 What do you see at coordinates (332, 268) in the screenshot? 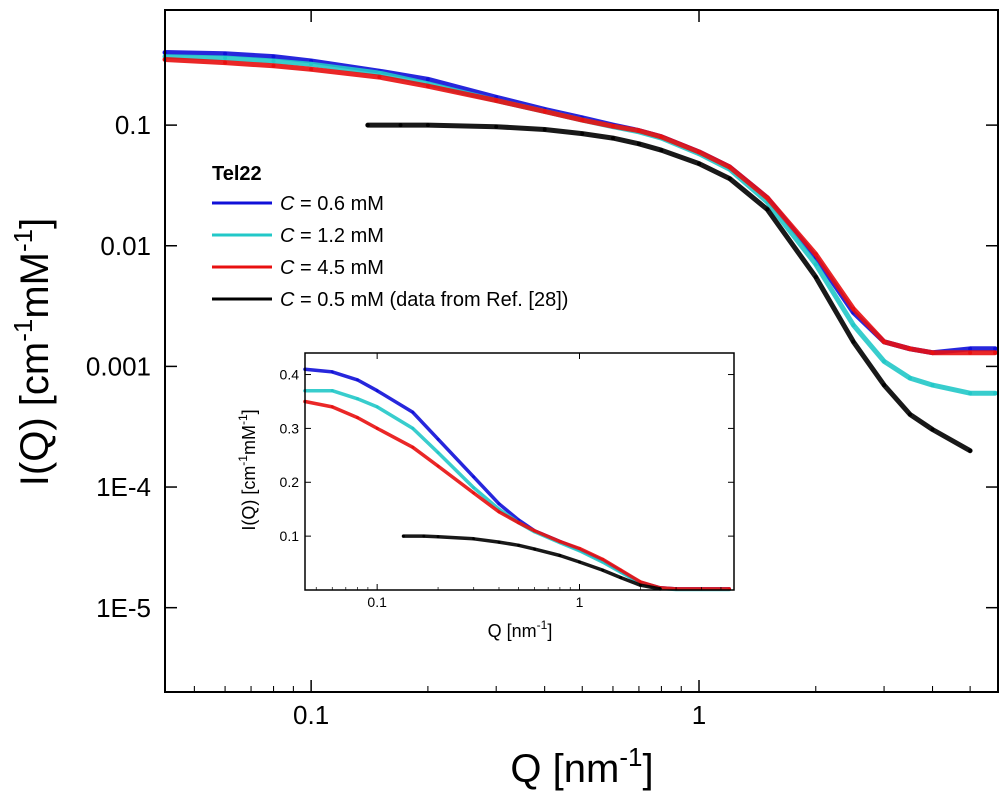
I see `legend-label: C = 4.5 mM` at bounding box center [332, 268].